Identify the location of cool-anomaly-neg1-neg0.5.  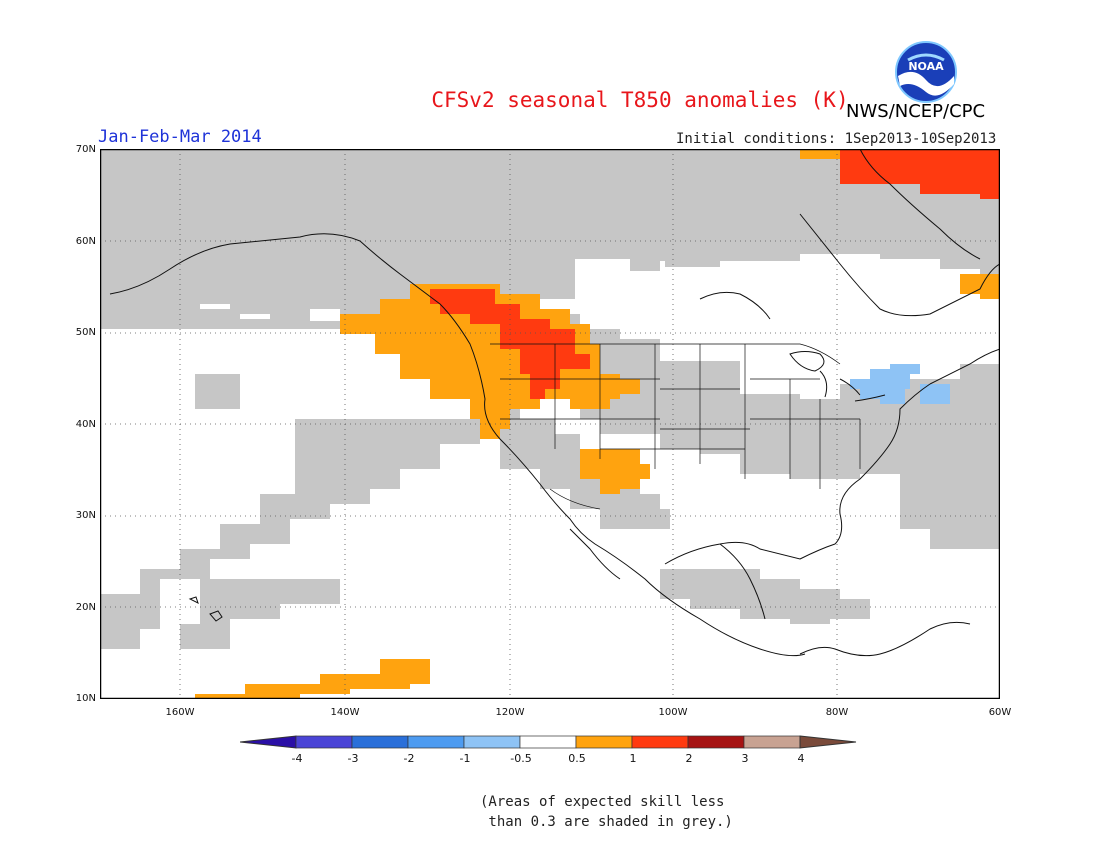
(900, 384).